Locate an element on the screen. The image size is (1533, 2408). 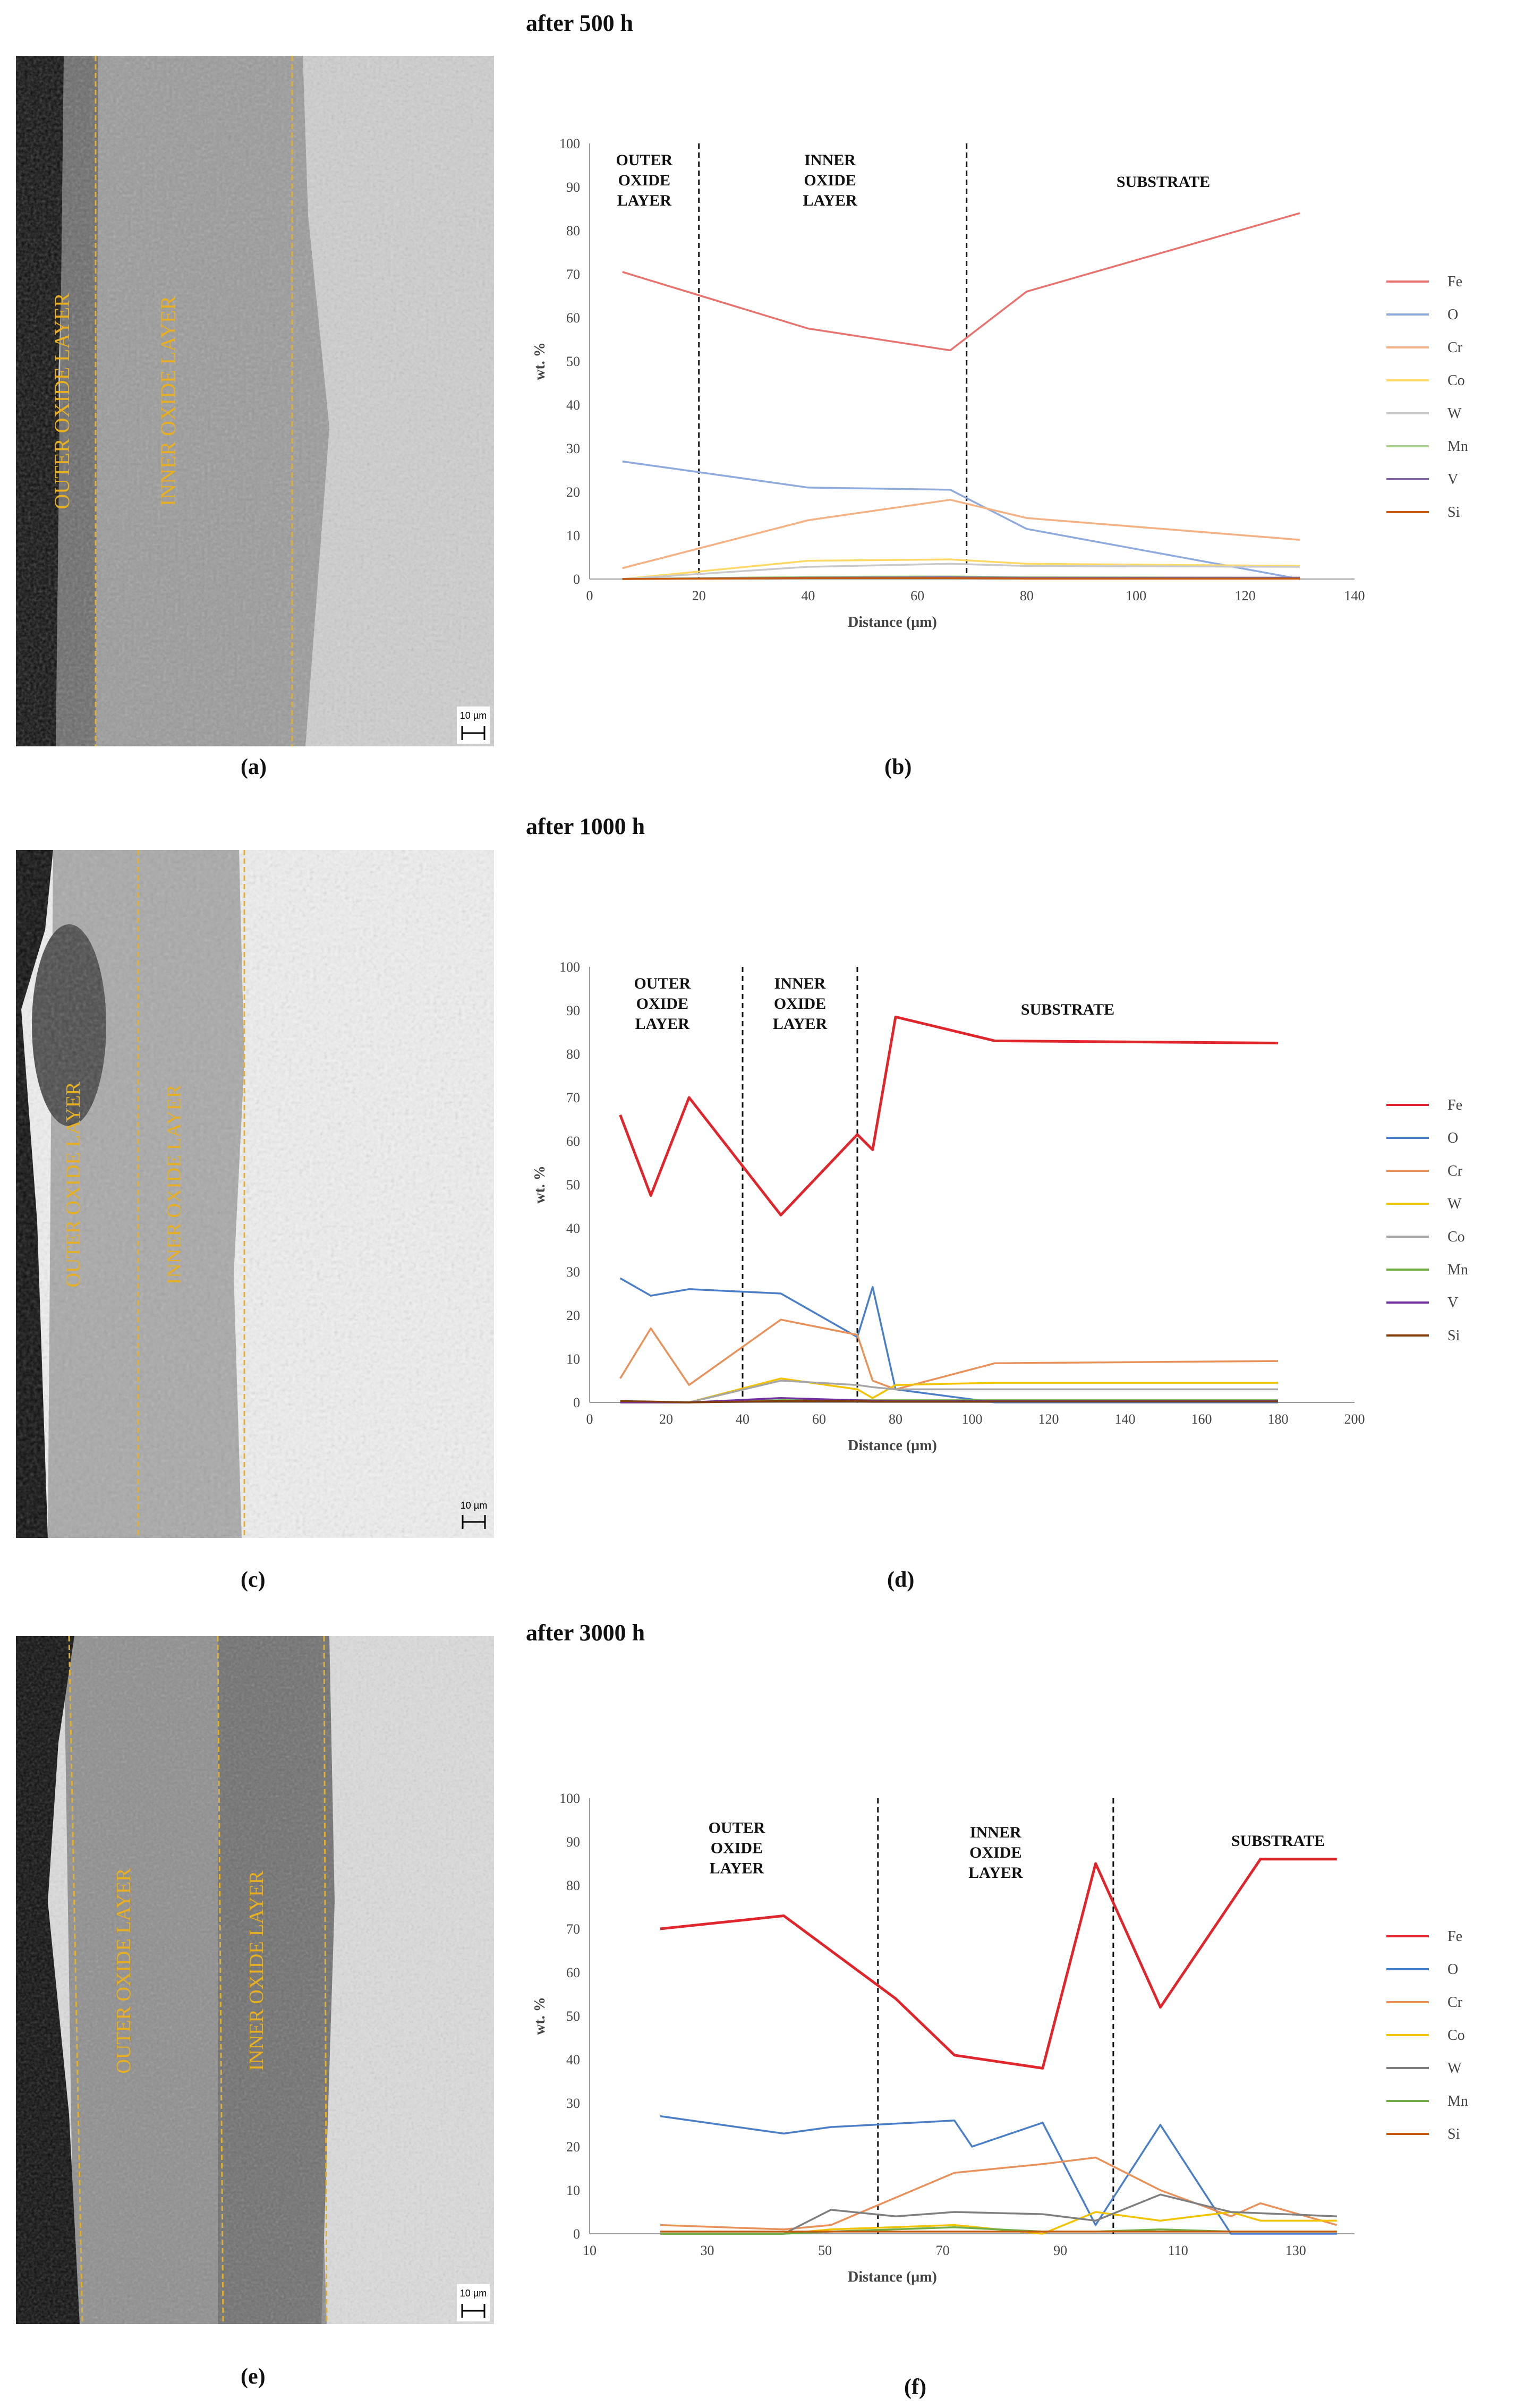
legend-label-o: O is located at coordinates (1452, 1138).